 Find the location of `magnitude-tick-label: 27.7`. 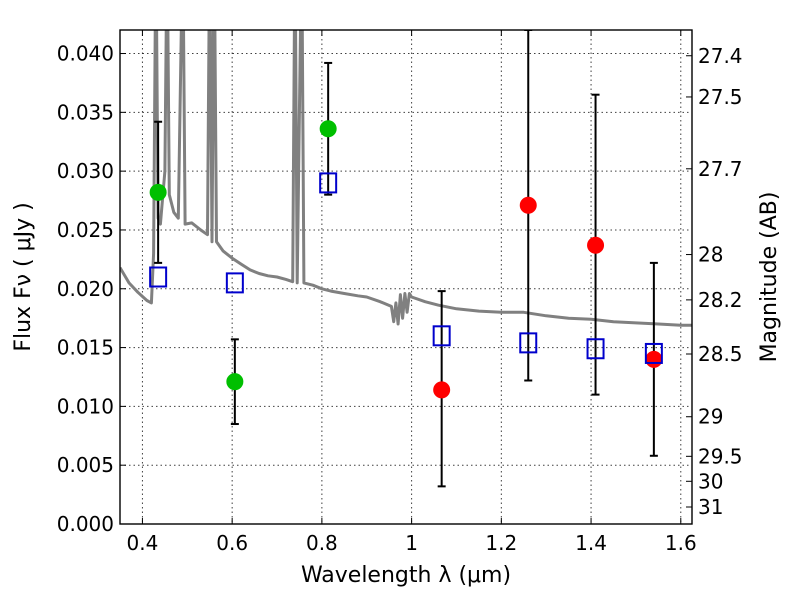

magnitude-tick-label: 27.7 is located at coordinates (720, 169).